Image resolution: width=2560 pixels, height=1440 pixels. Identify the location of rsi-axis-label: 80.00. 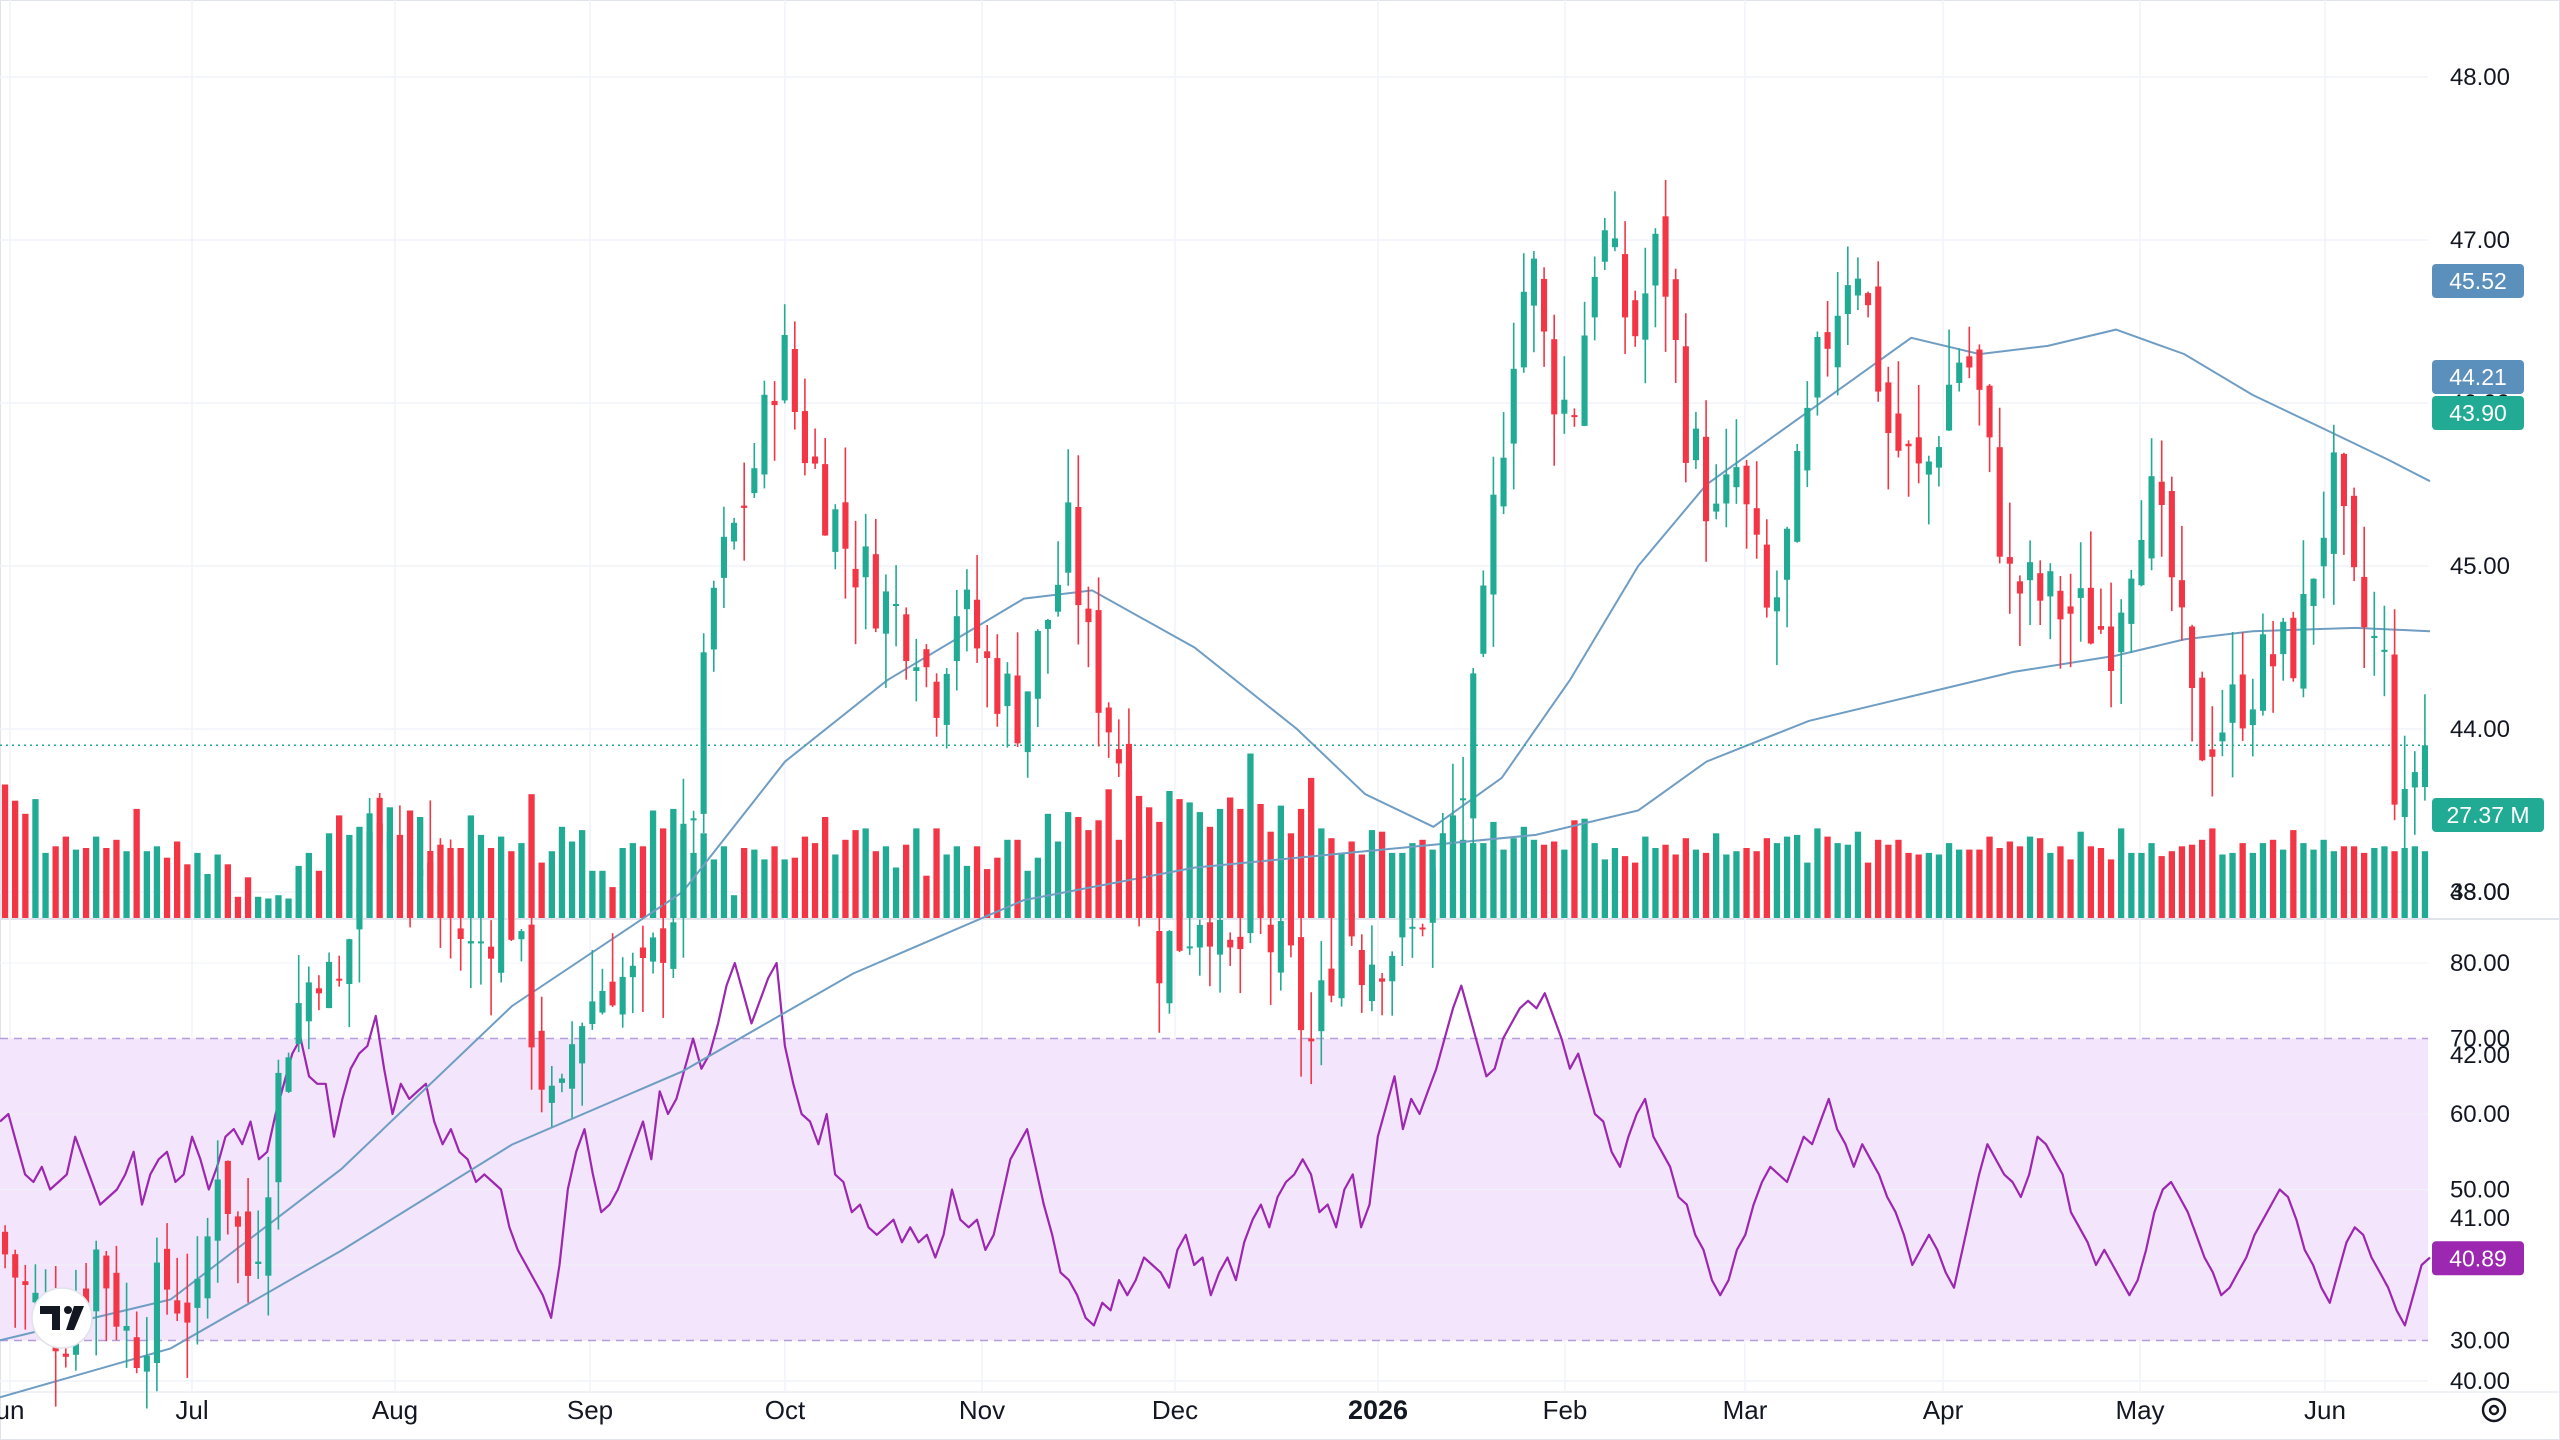
(2480, 963).